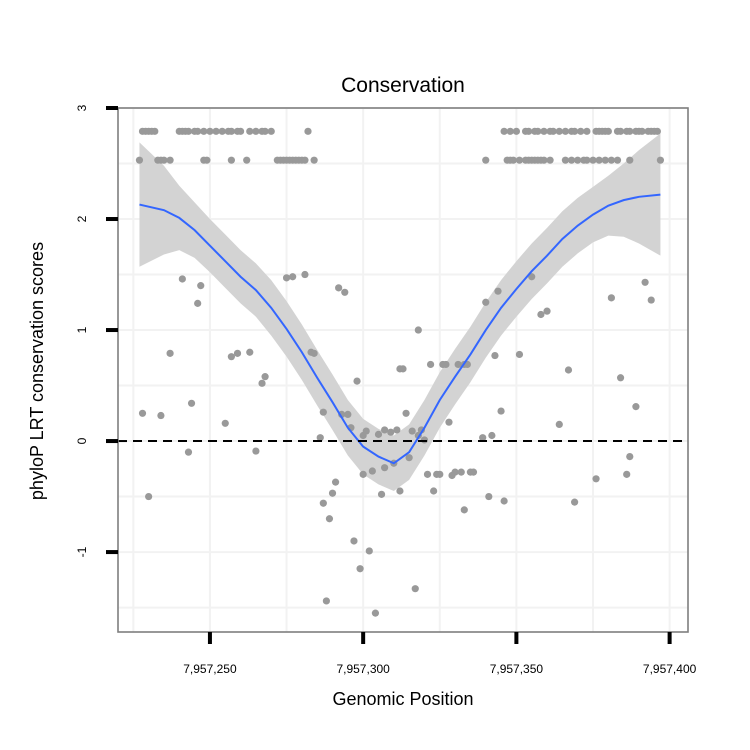 The image size is (750, 750). I want to click on x-tick-label: 7,957,300, so click(363, 669).